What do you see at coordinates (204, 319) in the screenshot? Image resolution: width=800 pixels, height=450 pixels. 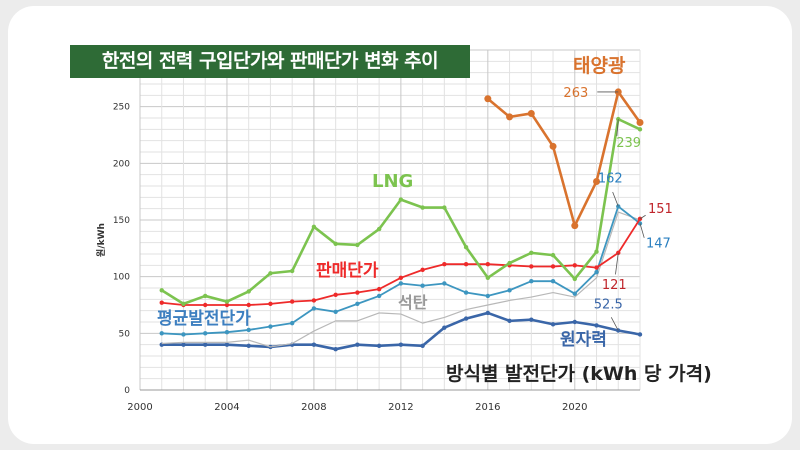 I see `series-label-average: 평균발전단가` at bounding box center [204, 319].